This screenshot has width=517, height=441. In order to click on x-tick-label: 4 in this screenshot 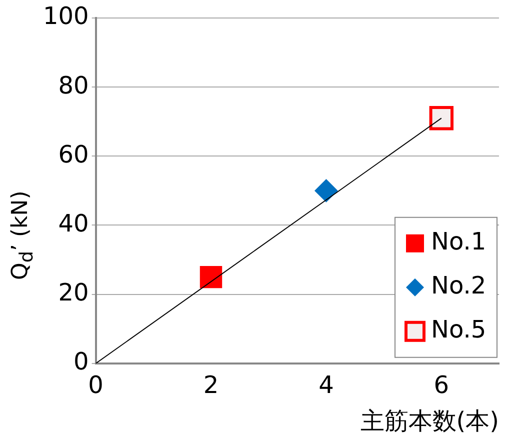, I will do `click(326, 385)`.